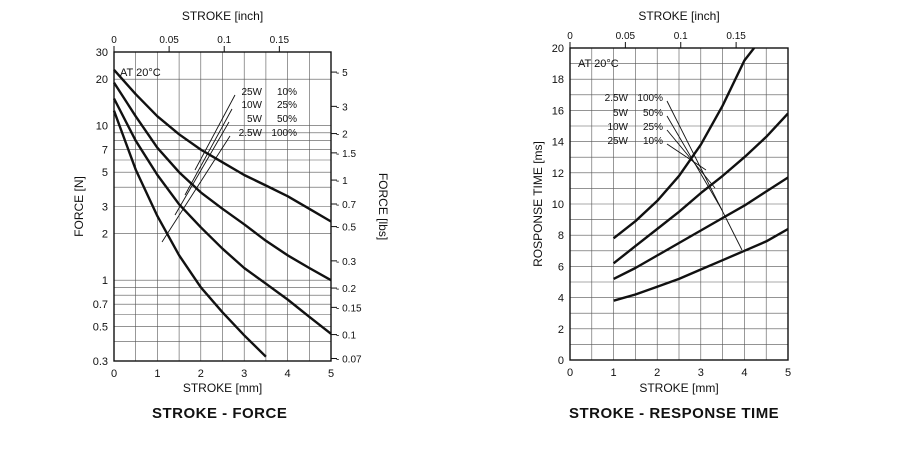  I want to click on chart-1-legend-label: 25W, so click(251, 92).